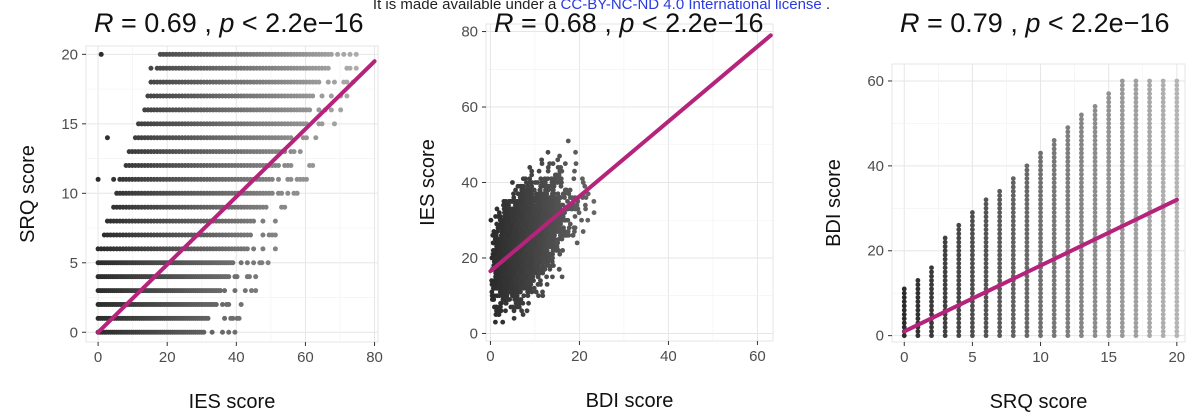 Image resolution: width=1203 pixels, height=414 pixels. Describe the element at coordinates (236, 357) in the screenshot. I see `x-tick-label: 40` at that location.